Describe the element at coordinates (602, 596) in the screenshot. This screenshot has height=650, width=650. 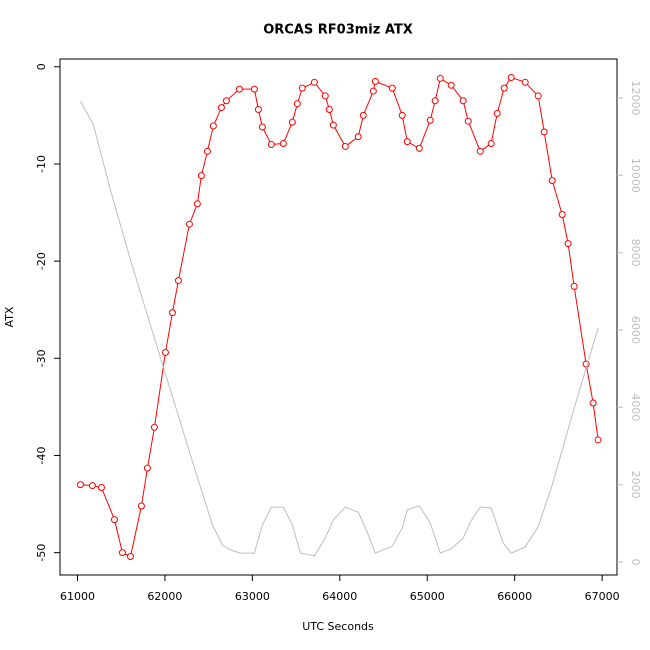
I see `x-tick-label: 67000` at that location.